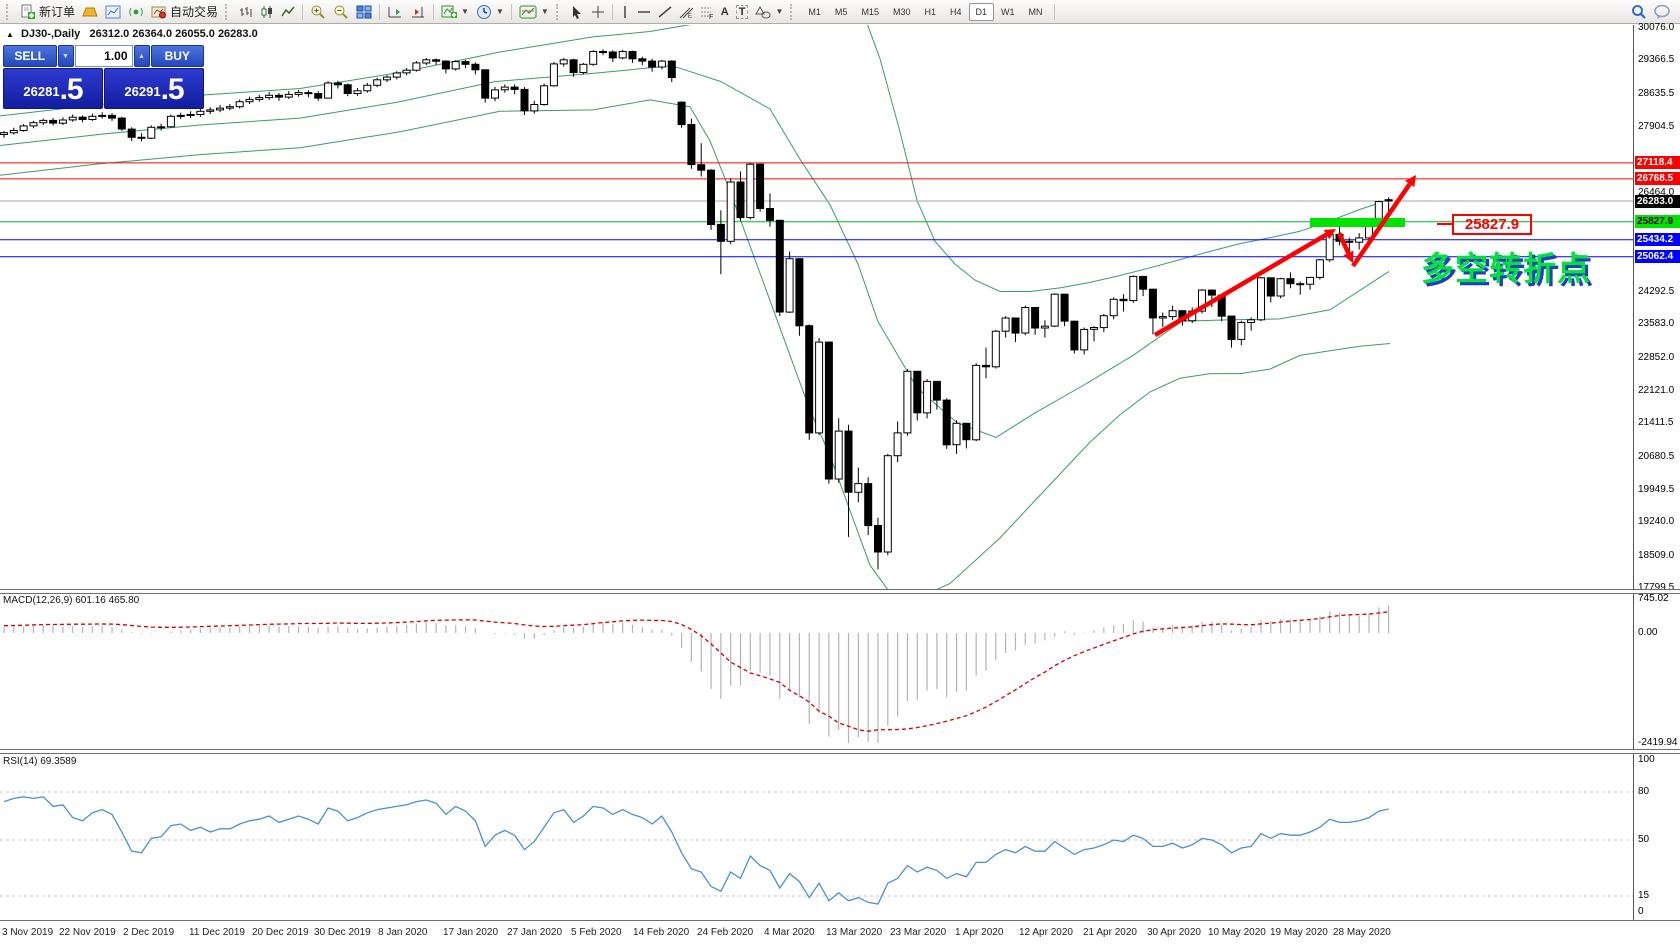  What do you see at coordinates (1362, 932) in the screenshot?
I see `date-label: 28 May 2020` at bounding box center [1362, 932].